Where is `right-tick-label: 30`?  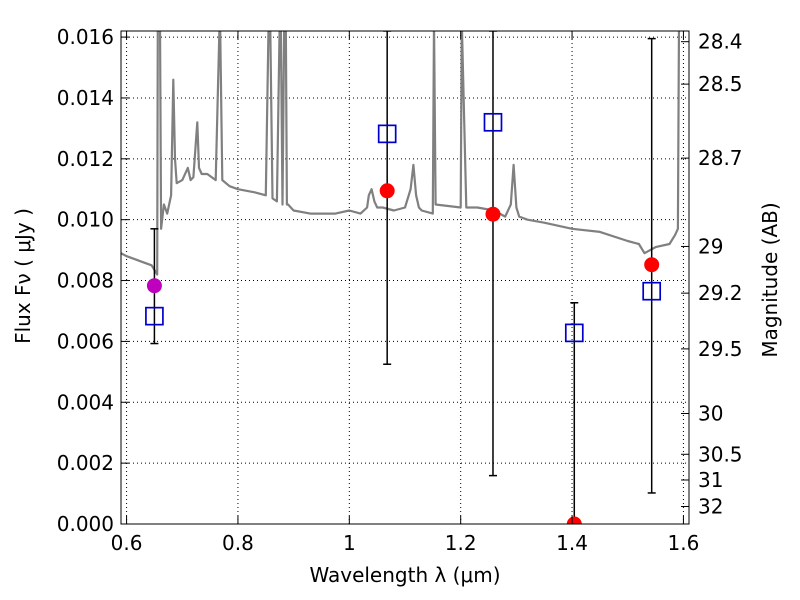 right-tick-label: 30 is located at coordinates (710, 414).